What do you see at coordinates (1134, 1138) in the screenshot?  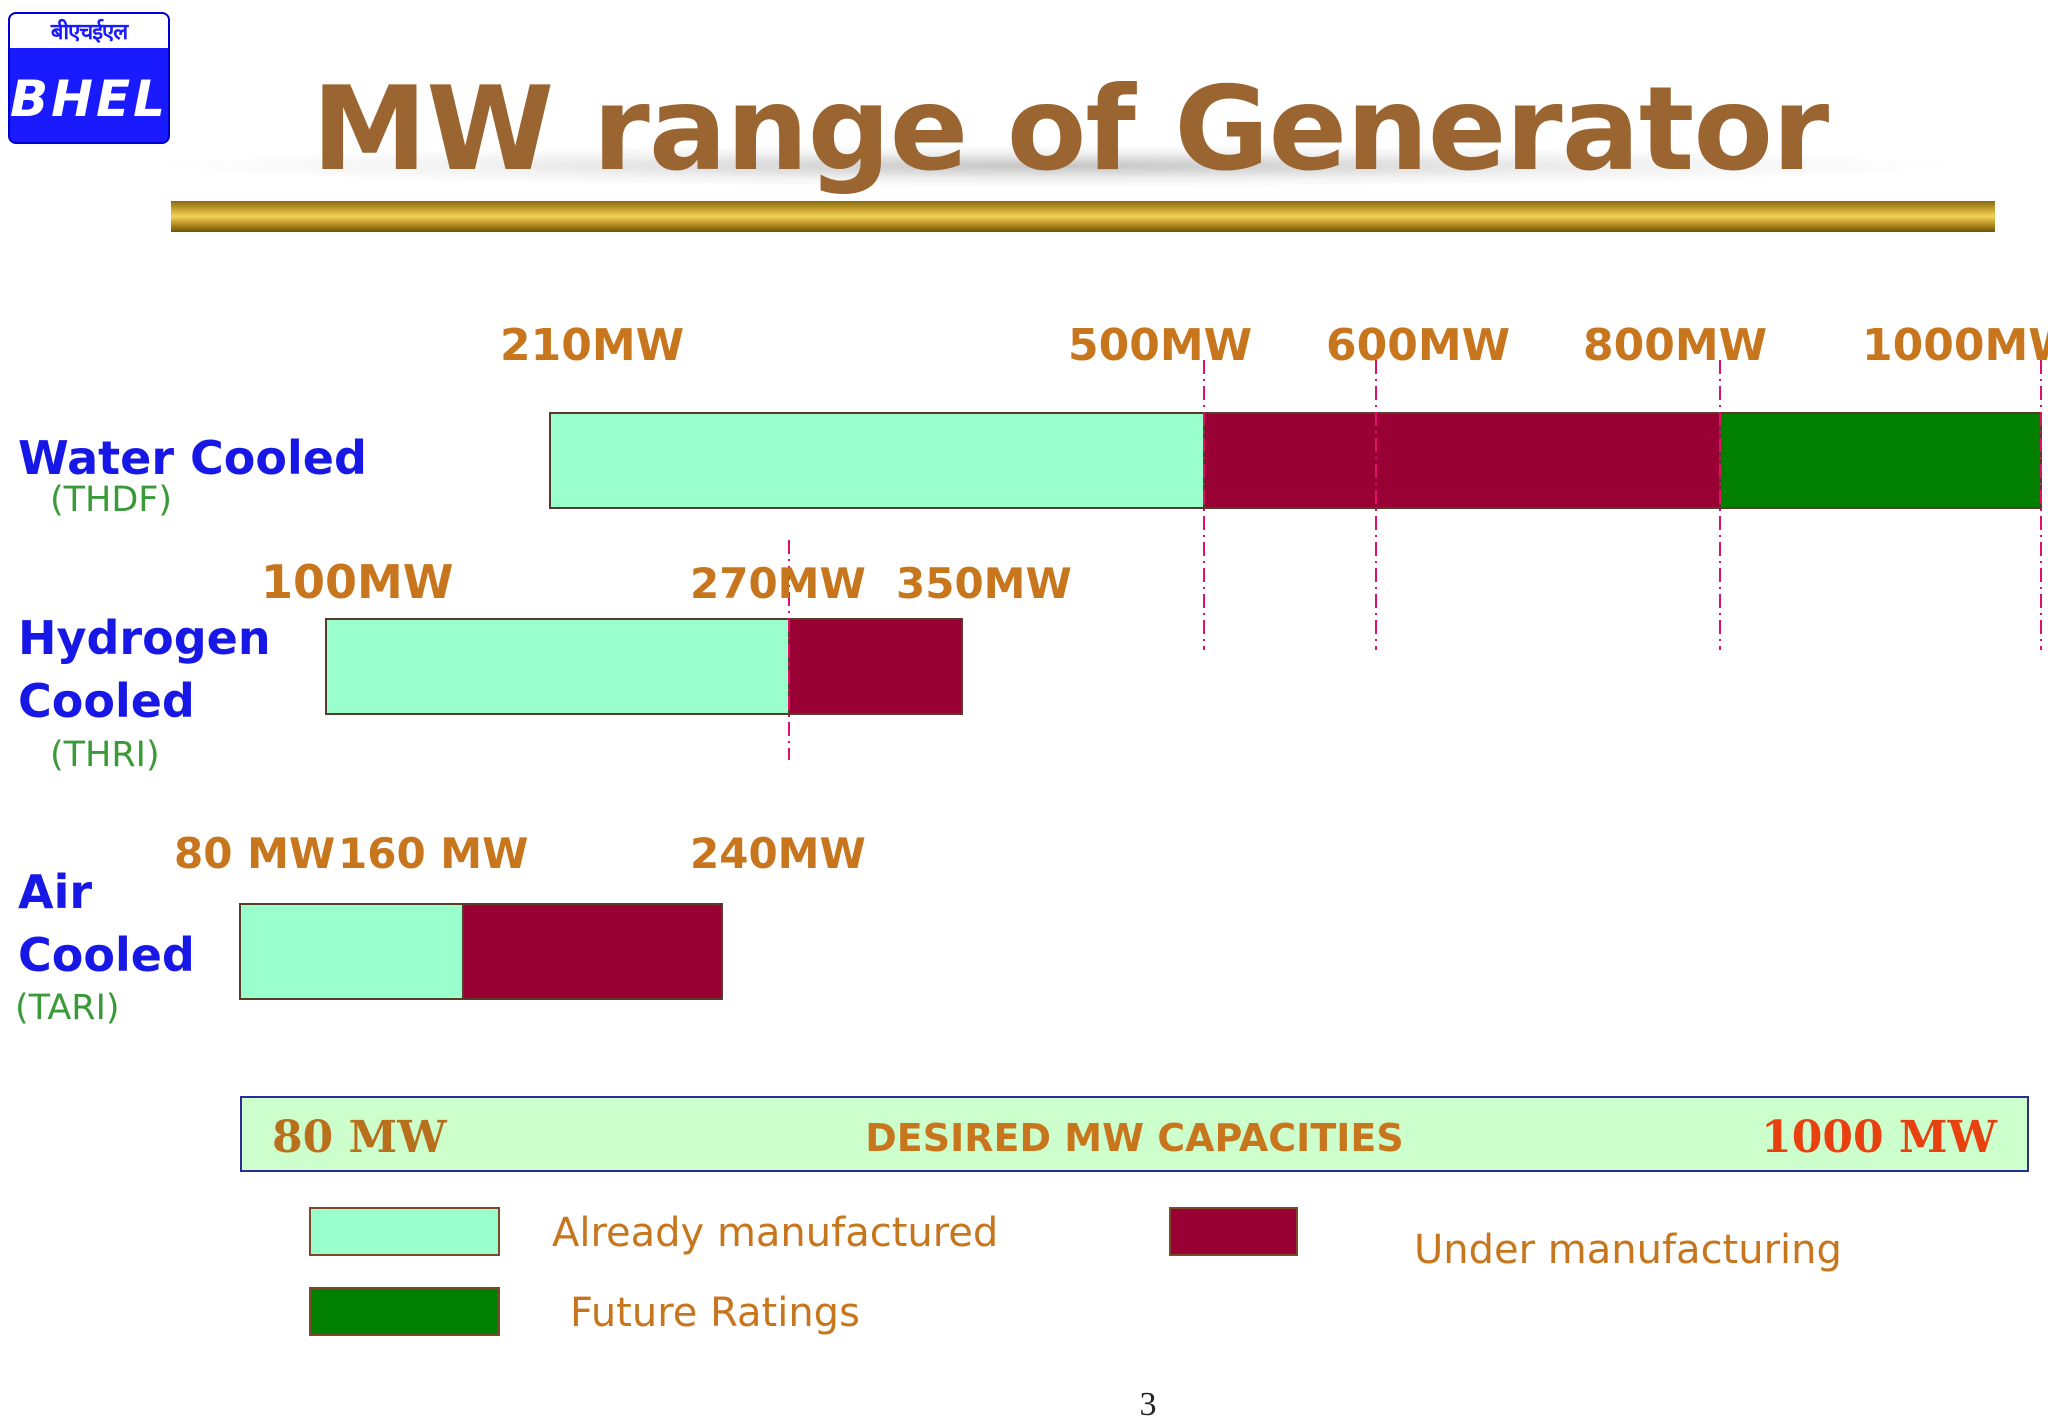 I see `desired-center-label: DESIRED MW CAPACITIES` at bounding box center [1134, 1138].